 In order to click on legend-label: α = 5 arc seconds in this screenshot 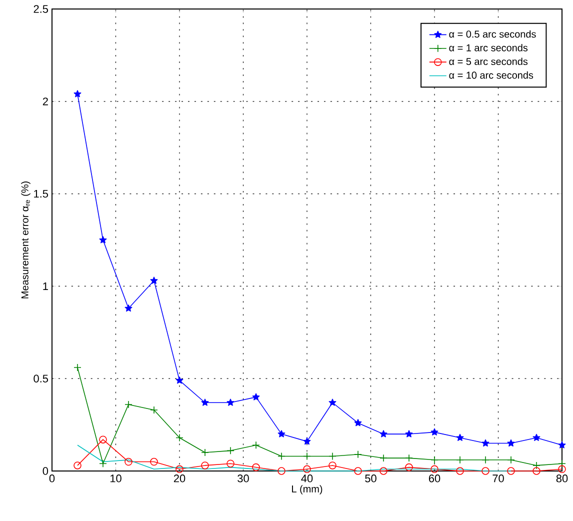, I will do `click(488, 62)`.